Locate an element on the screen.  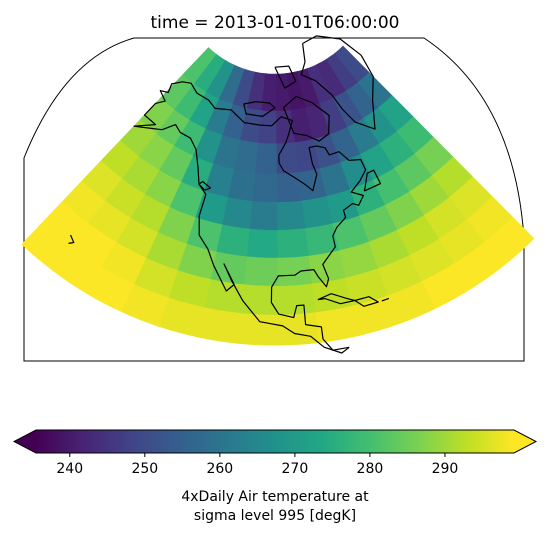
chart-title: time = 2013-01-01T06:00:00 is located at coordinates (275, 23).